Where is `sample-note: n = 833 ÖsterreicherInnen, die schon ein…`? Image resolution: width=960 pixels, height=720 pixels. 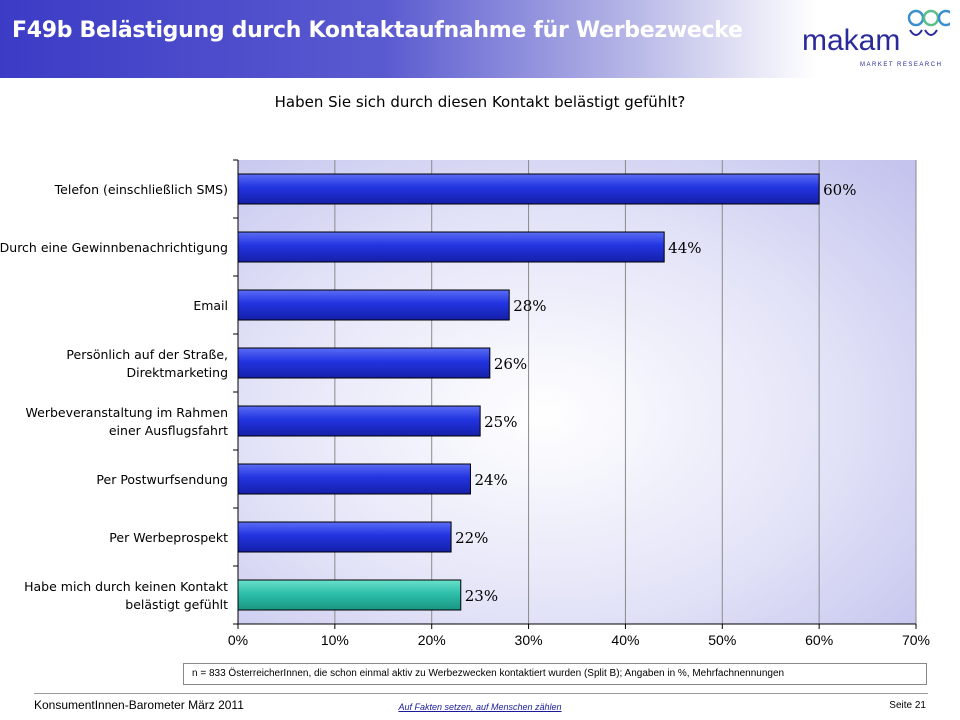
sample-note: n = 833 ÖsterreicherInnen, die schon ein… is located at coordinates (555, 674).